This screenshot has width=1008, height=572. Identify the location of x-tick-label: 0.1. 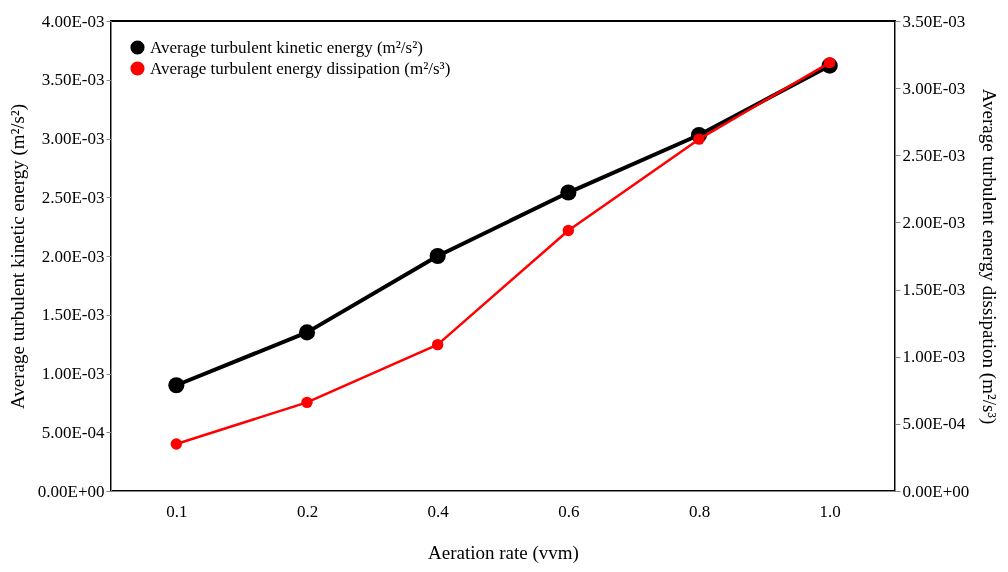
(177, 511).